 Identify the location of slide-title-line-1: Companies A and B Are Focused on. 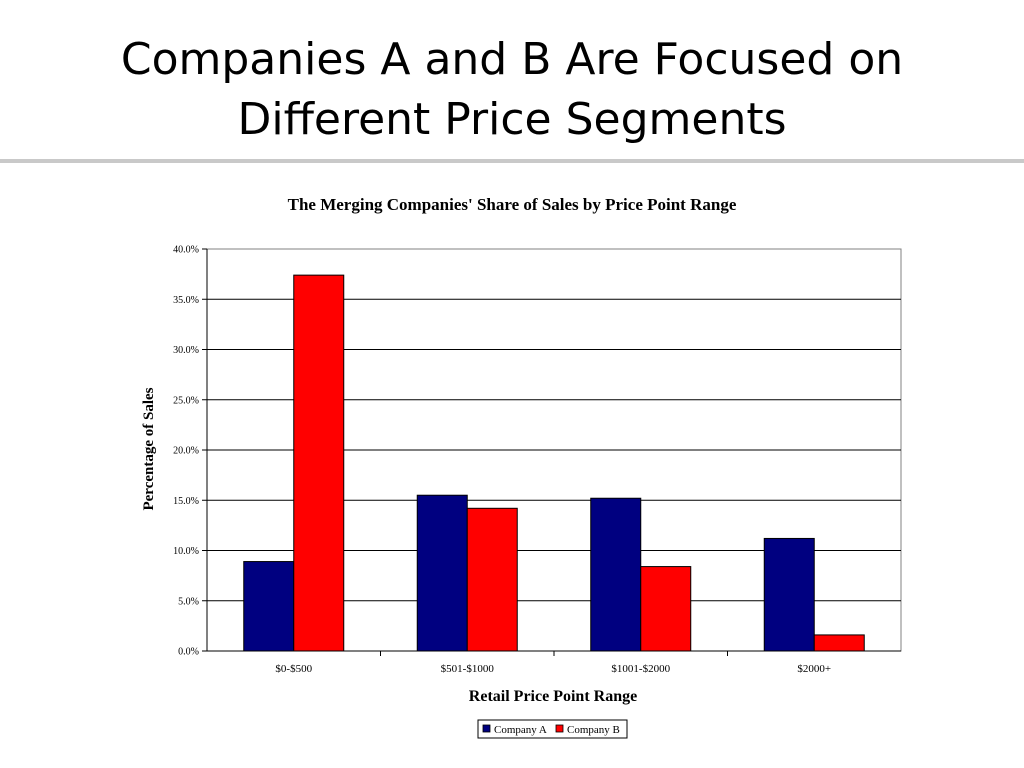
(512, 59).